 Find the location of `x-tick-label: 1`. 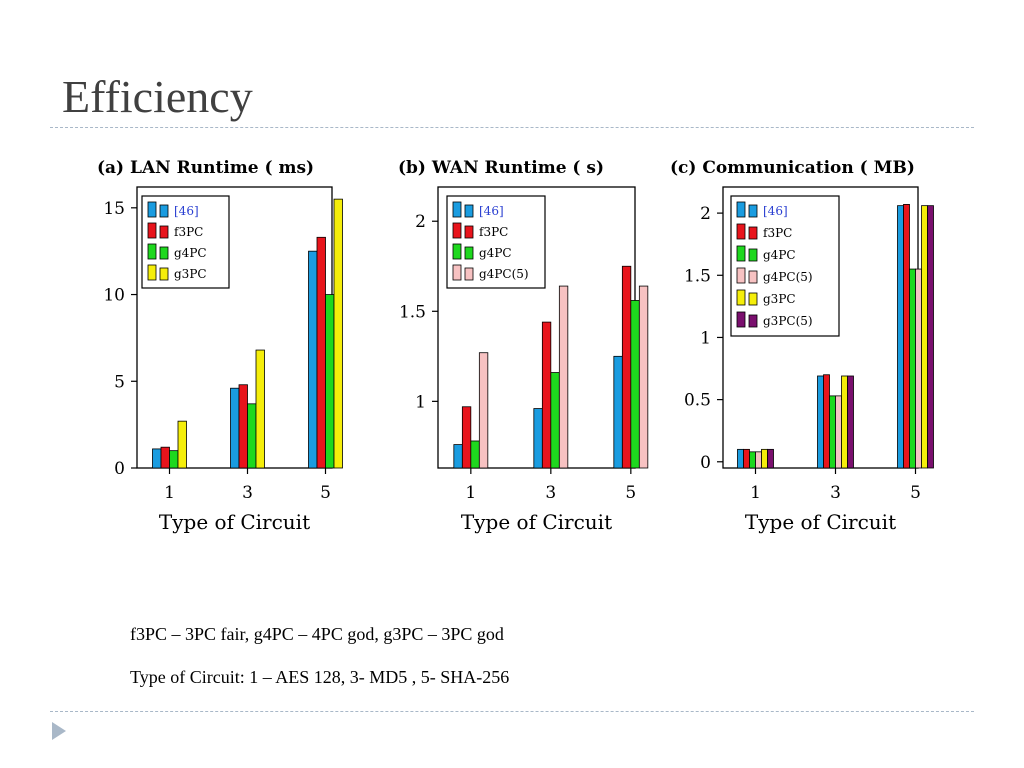

x-tick-label: 1 is located at coordinates (470, 493).